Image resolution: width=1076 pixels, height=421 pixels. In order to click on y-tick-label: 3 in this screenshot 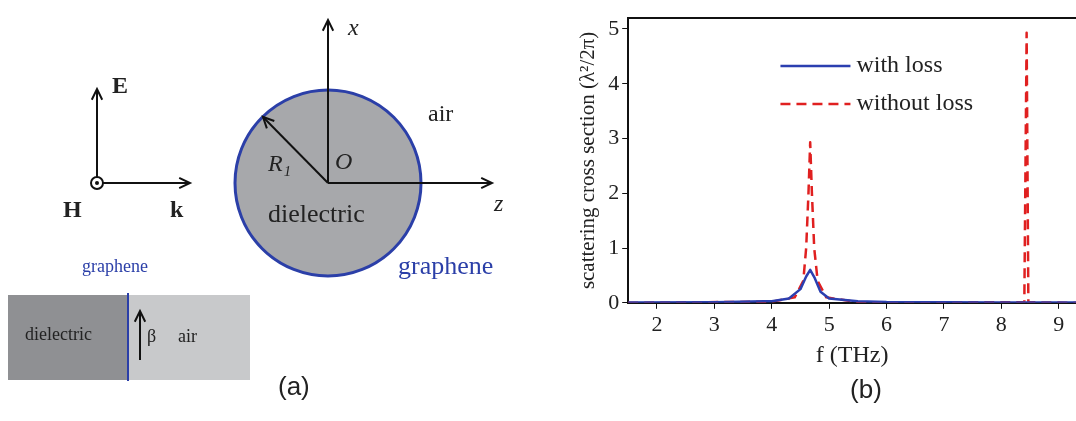, I will do `click(614, 137)`.